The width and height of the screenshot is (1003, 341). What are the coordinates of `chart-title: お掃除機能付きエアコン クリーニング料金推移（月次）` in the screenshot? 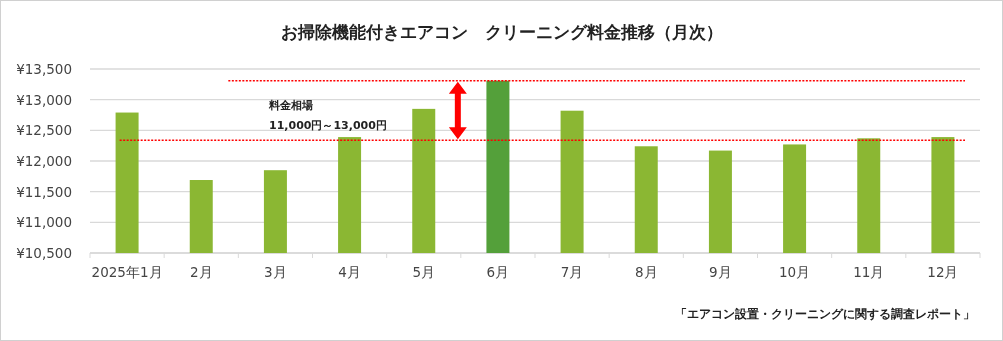 It's located at (501, 32).